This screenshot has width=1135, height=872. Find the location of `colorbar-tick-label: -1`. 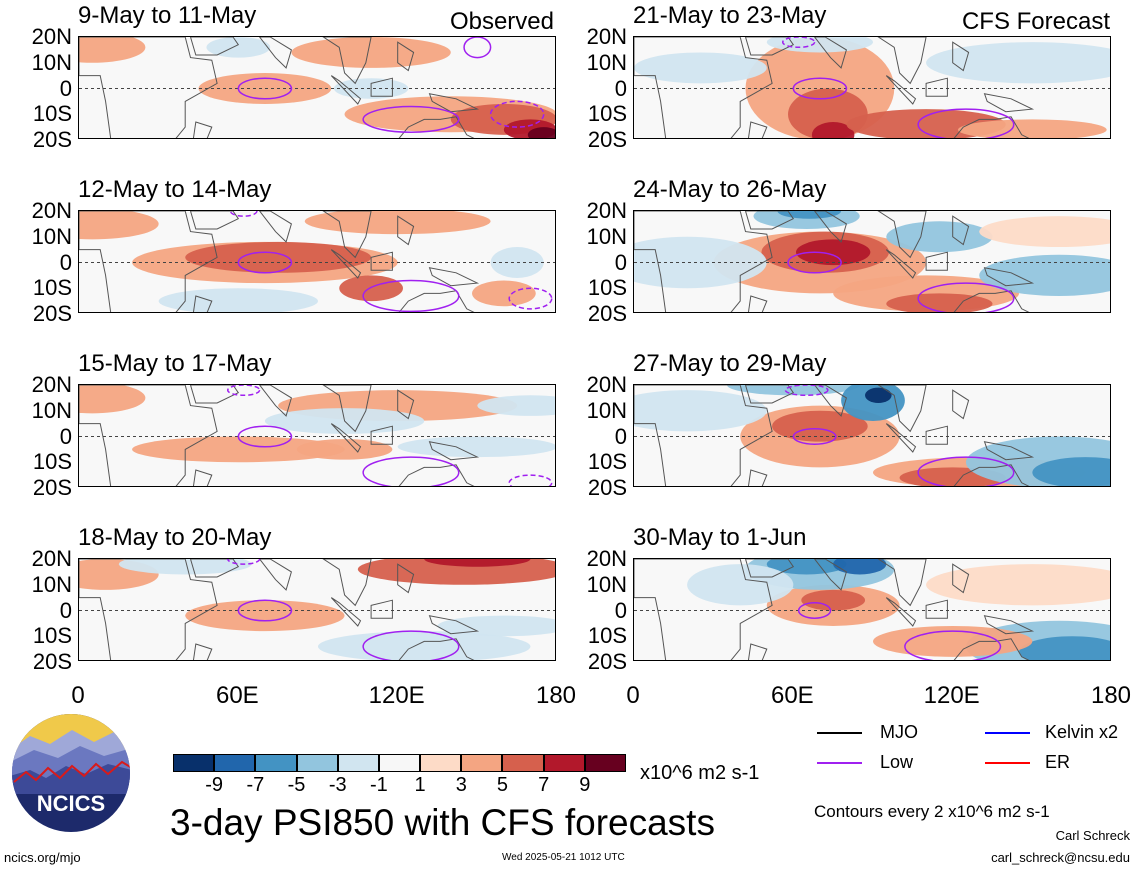

colorbar-tick-label: -1 is located at coordinates (379, 785).